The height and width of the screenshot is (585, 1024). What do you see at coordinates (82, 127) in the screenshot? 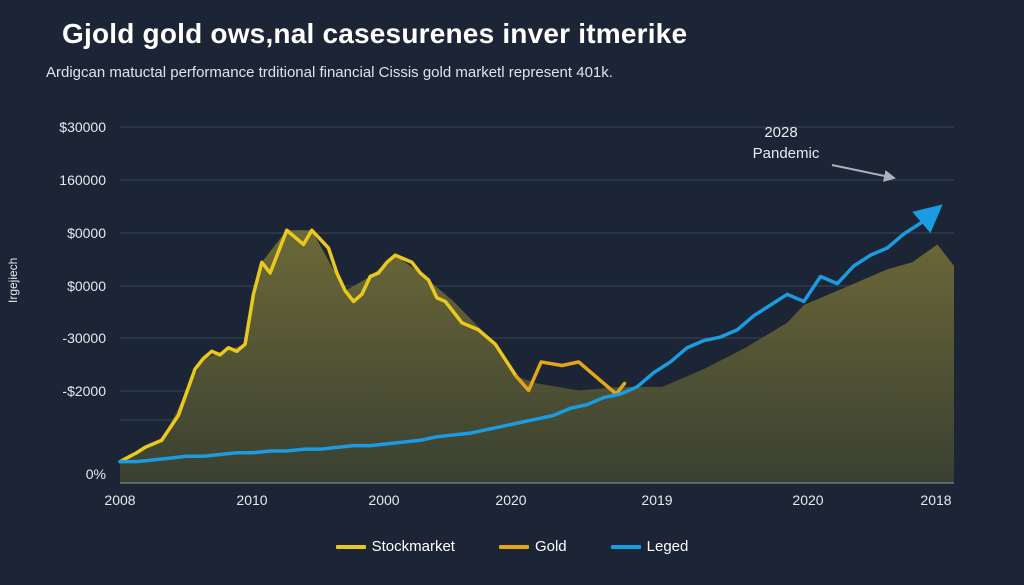
I see `y-tick-label: $30000` at bounding box center [82, 127].